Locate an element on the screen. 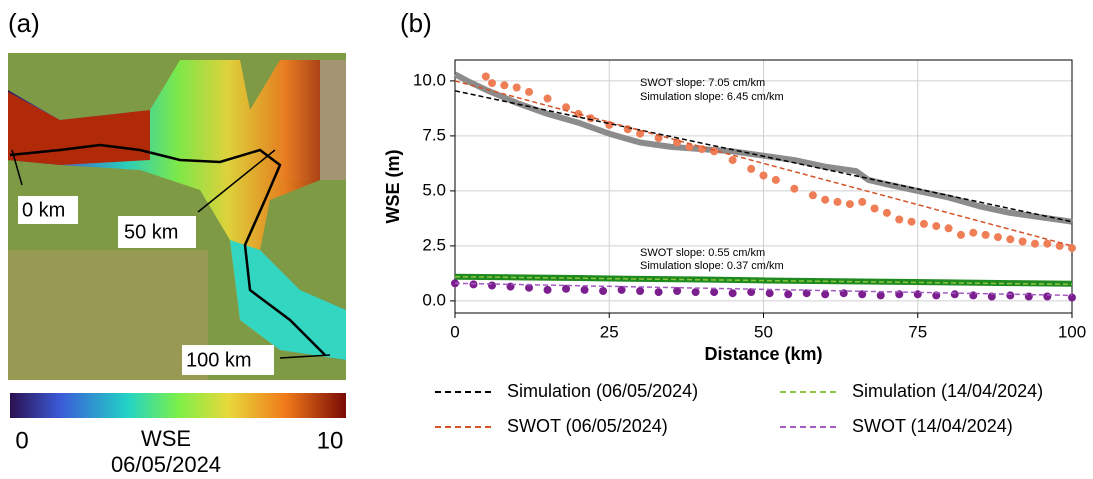 The image size is (1093, 479). map-terrain is located at coordinates (108, 315).